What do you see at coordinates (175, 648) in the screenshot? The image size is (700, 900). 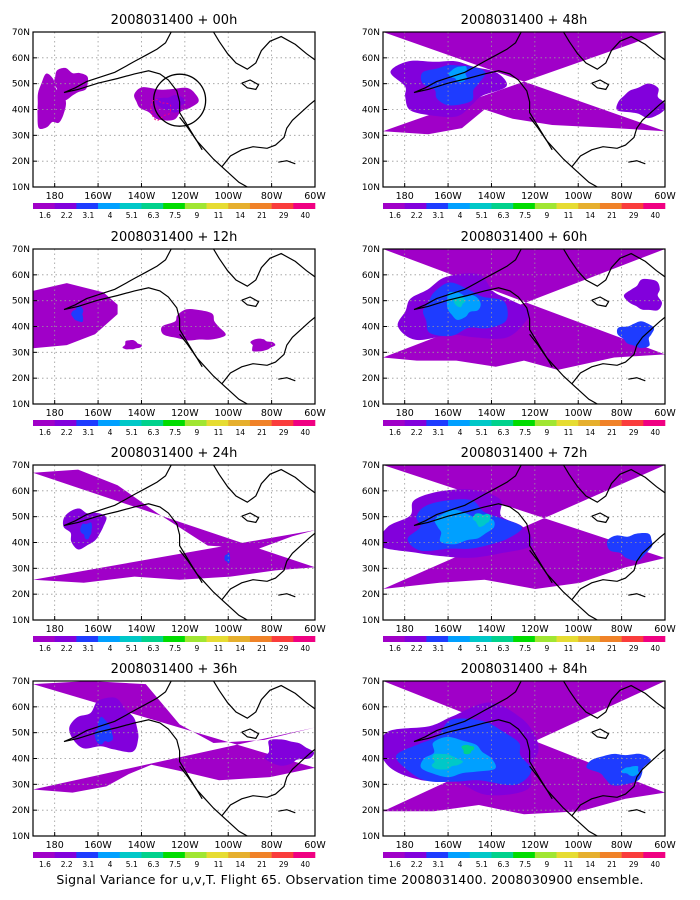 I see `colorbar-label: 7.5` at bounding box center [175, 648].